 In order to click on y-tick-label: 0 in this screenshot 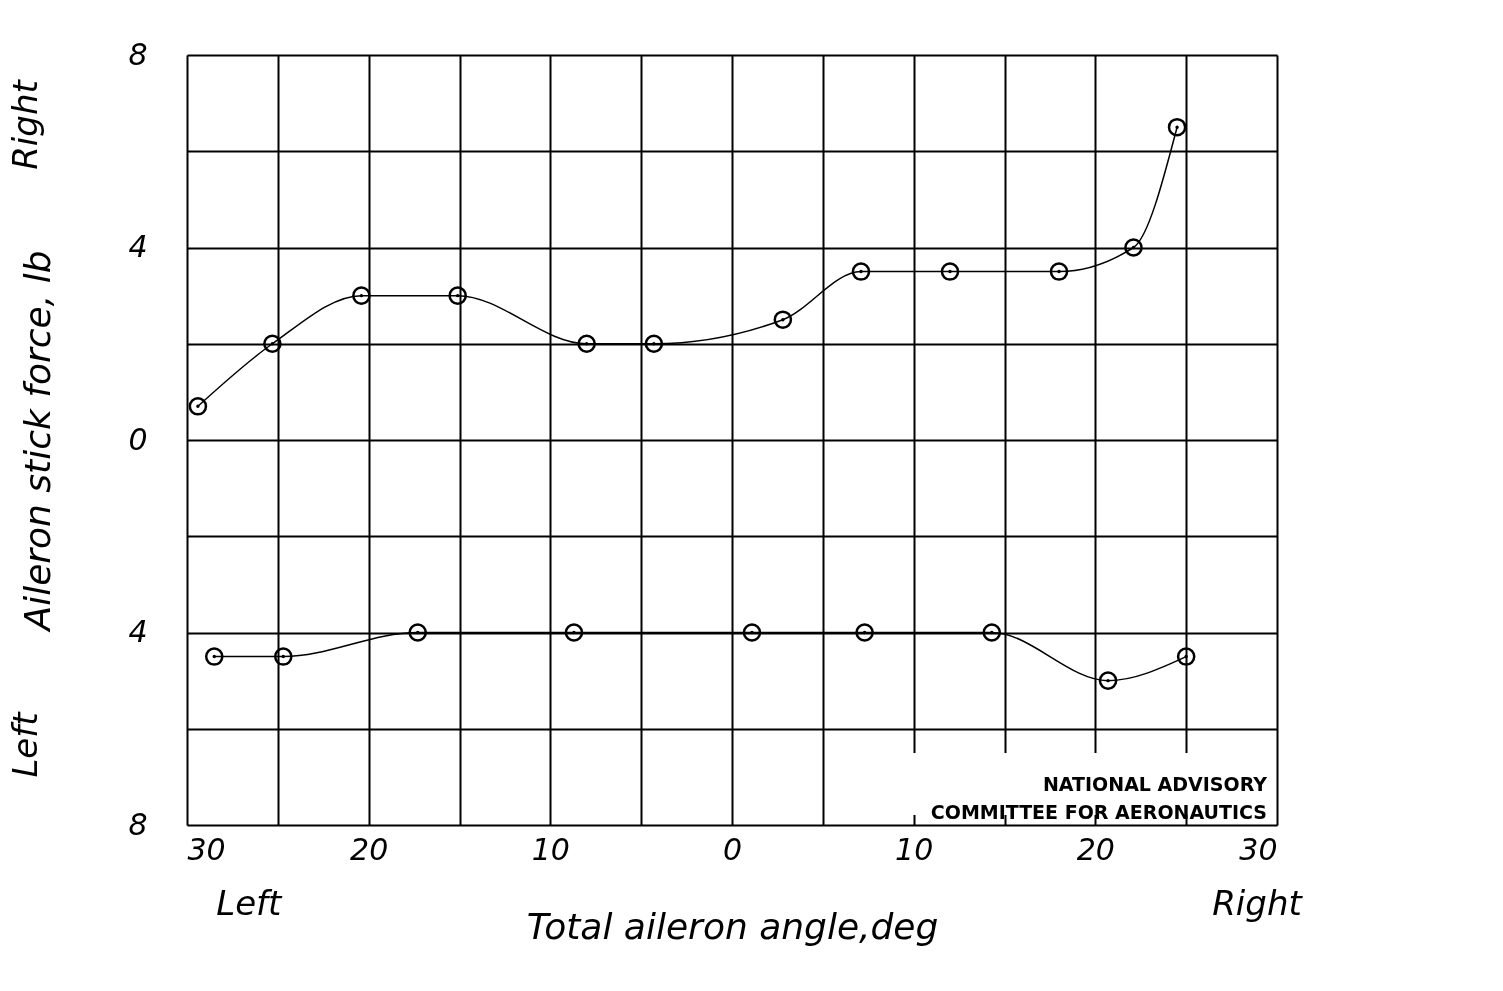, I will do `click(138, 439)`.